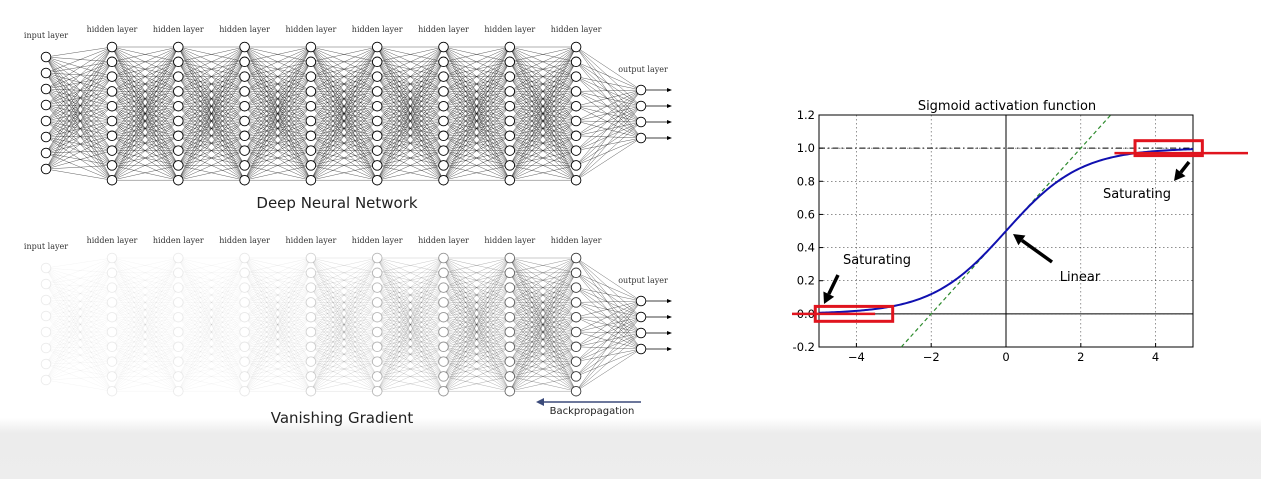 The height and width of the screenshot is (479, 1261). What do you see at coordinates (806, 214) in the screenshot?
I see `y-tick-label: 0.6` at bounding box center [806, 214].